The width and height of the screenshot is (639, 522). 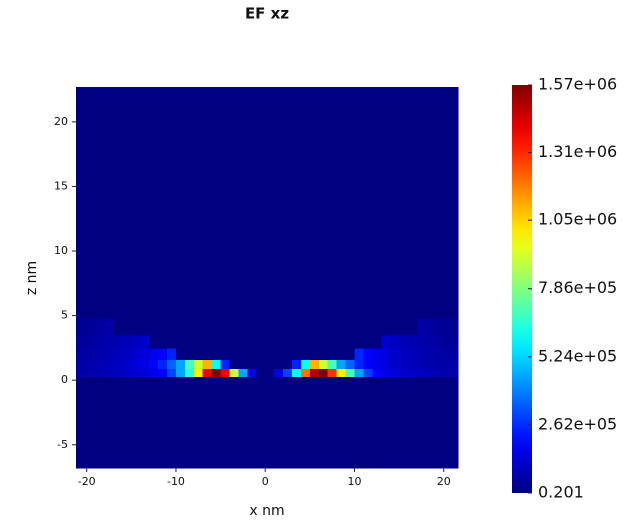 What do you see at coordinates (522, 289) in the screenshot?
I see `colorbar` at bounding box center [522, 289].